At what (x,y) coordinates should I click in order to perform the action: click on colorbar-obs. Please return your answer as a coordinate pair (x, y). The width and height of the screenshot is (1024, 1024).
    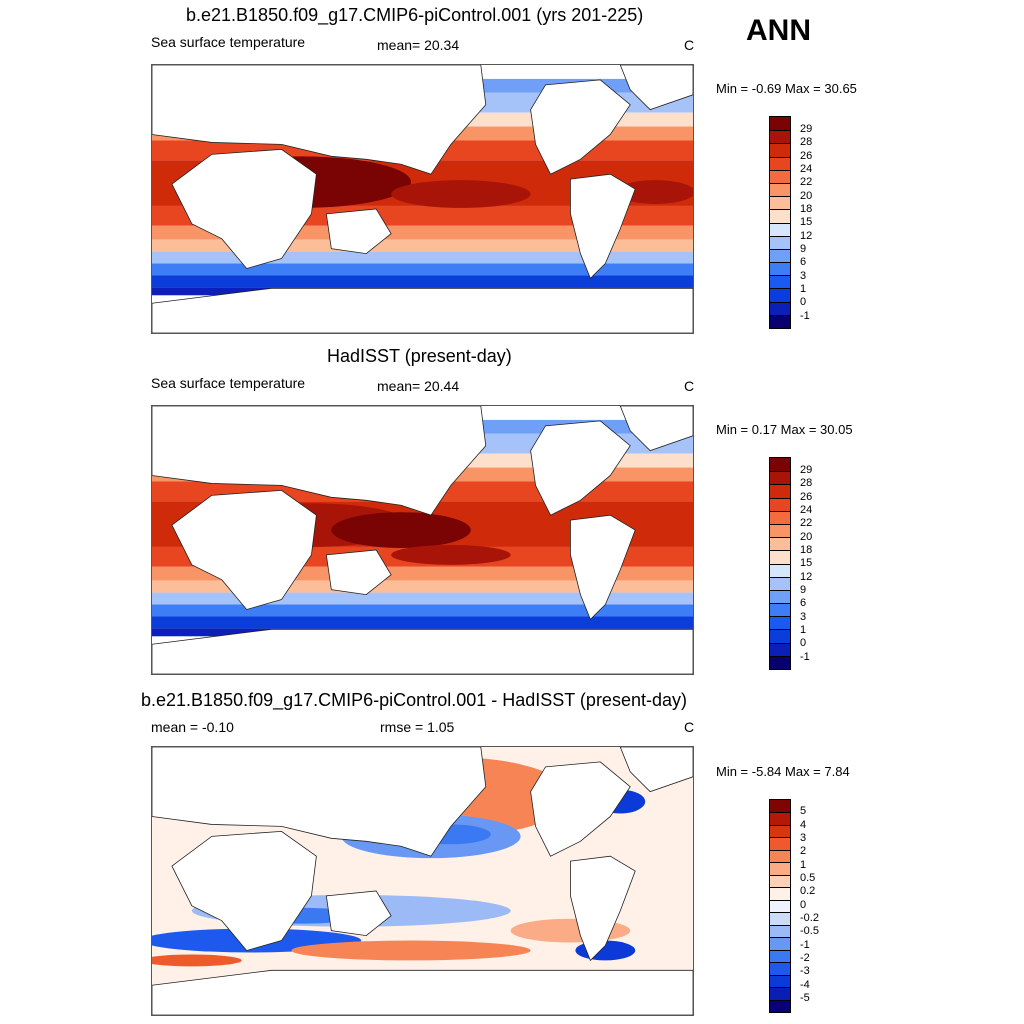
    Looking at the image, I should click on (780, 563).